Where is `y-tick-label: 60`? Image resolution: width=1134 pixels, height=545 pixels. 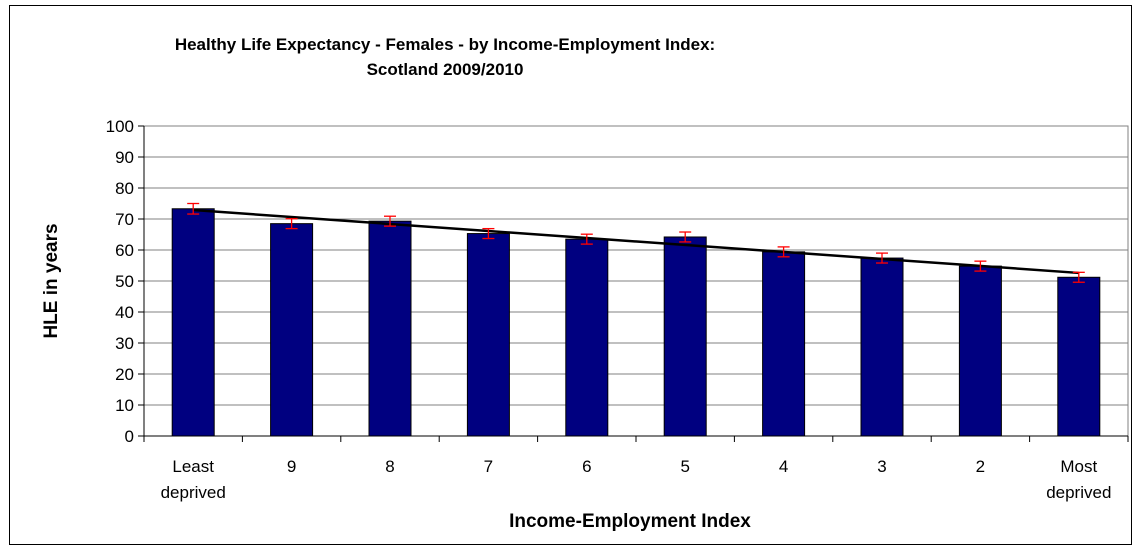 y-tick-label: 60 is located at coordinates (124, 250).